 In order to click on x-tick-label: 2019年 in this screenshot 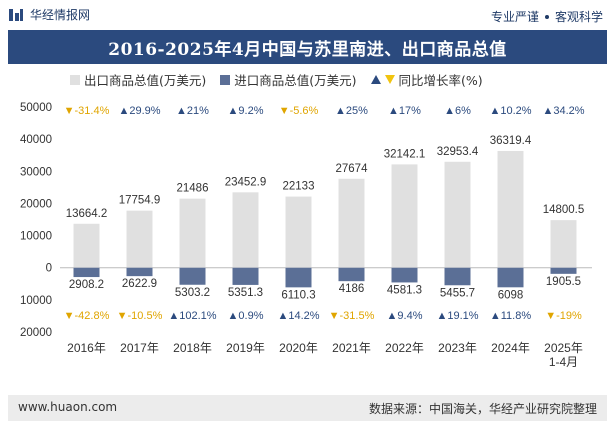, I will do `click(245, 348)`.